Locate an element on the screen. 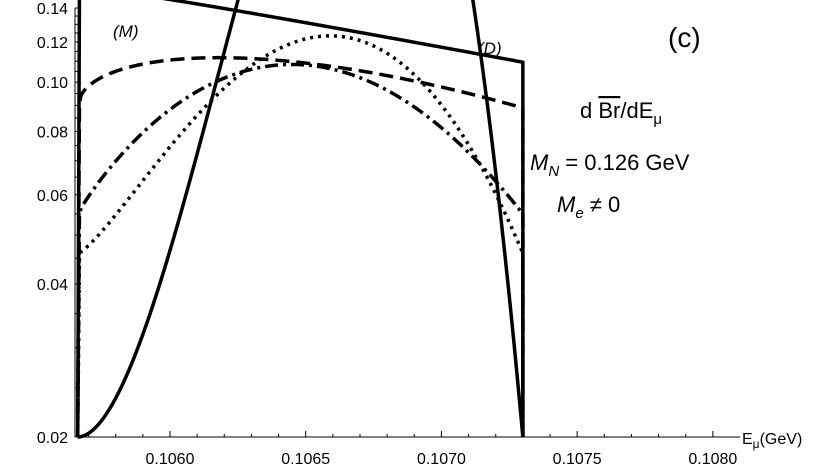 Image resolution: width=830 pixels, height=471 pixels. annotation-electron: Me ≠ 0 is located at coordinates (588, 207).